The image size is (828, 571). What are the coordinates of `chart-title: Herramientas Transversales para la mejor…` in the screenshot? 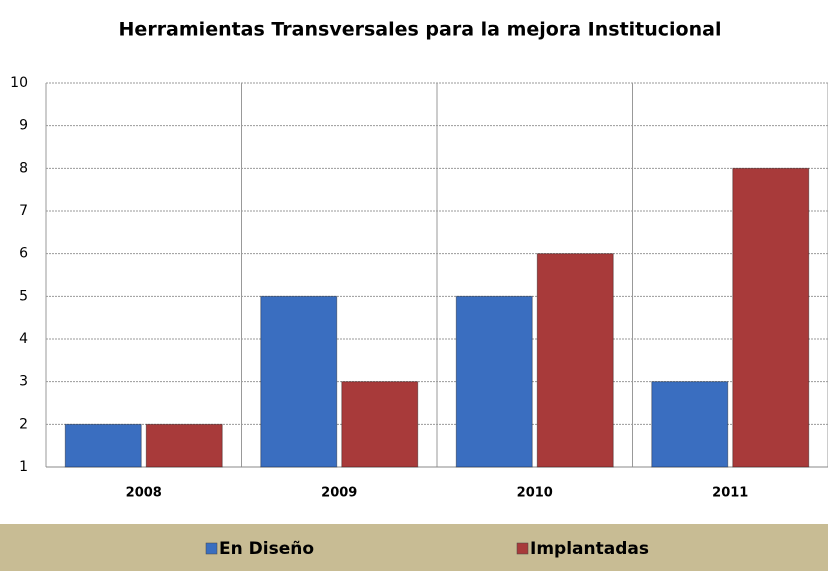 It's located at (420, 30).